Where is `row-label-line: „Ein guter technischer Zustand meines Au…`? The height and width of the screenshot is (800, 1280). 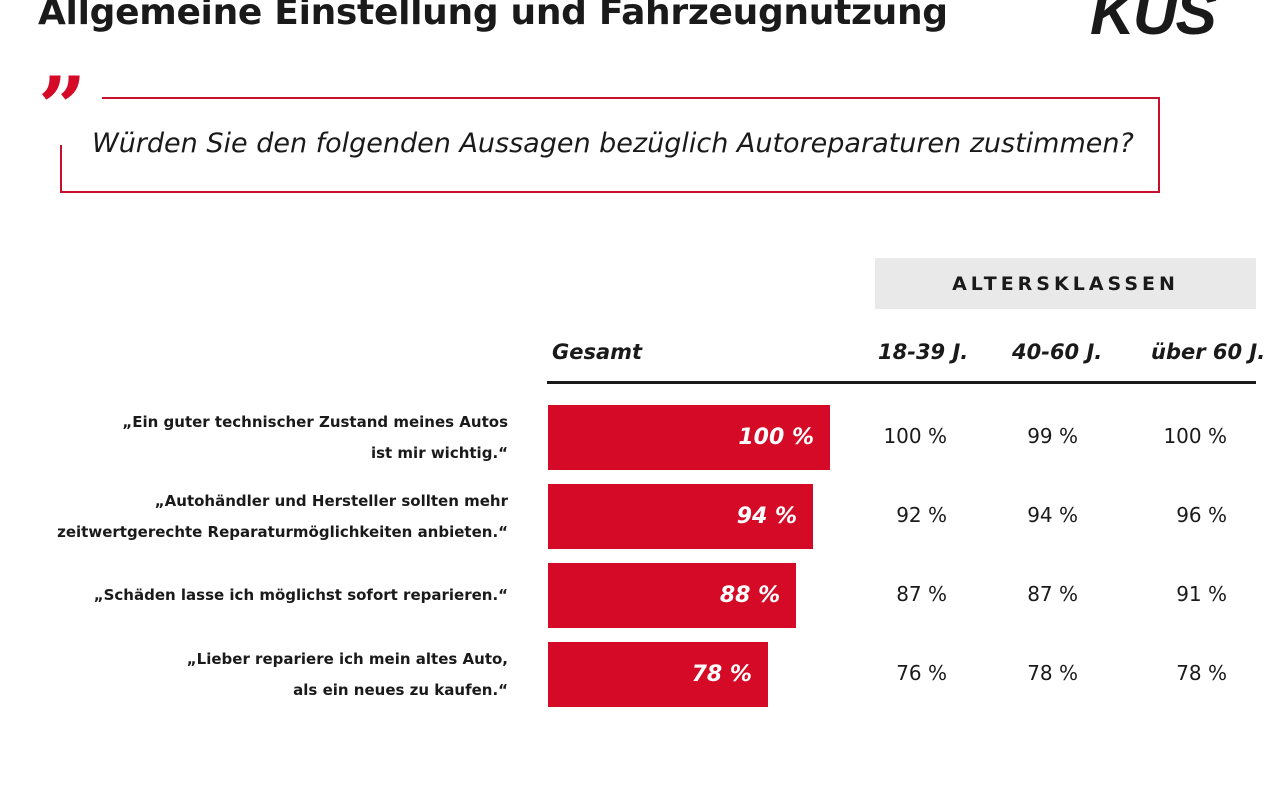 row-label-line: „Ein guter technischer Zustand meines Au… is located at coordinates (315, 421).